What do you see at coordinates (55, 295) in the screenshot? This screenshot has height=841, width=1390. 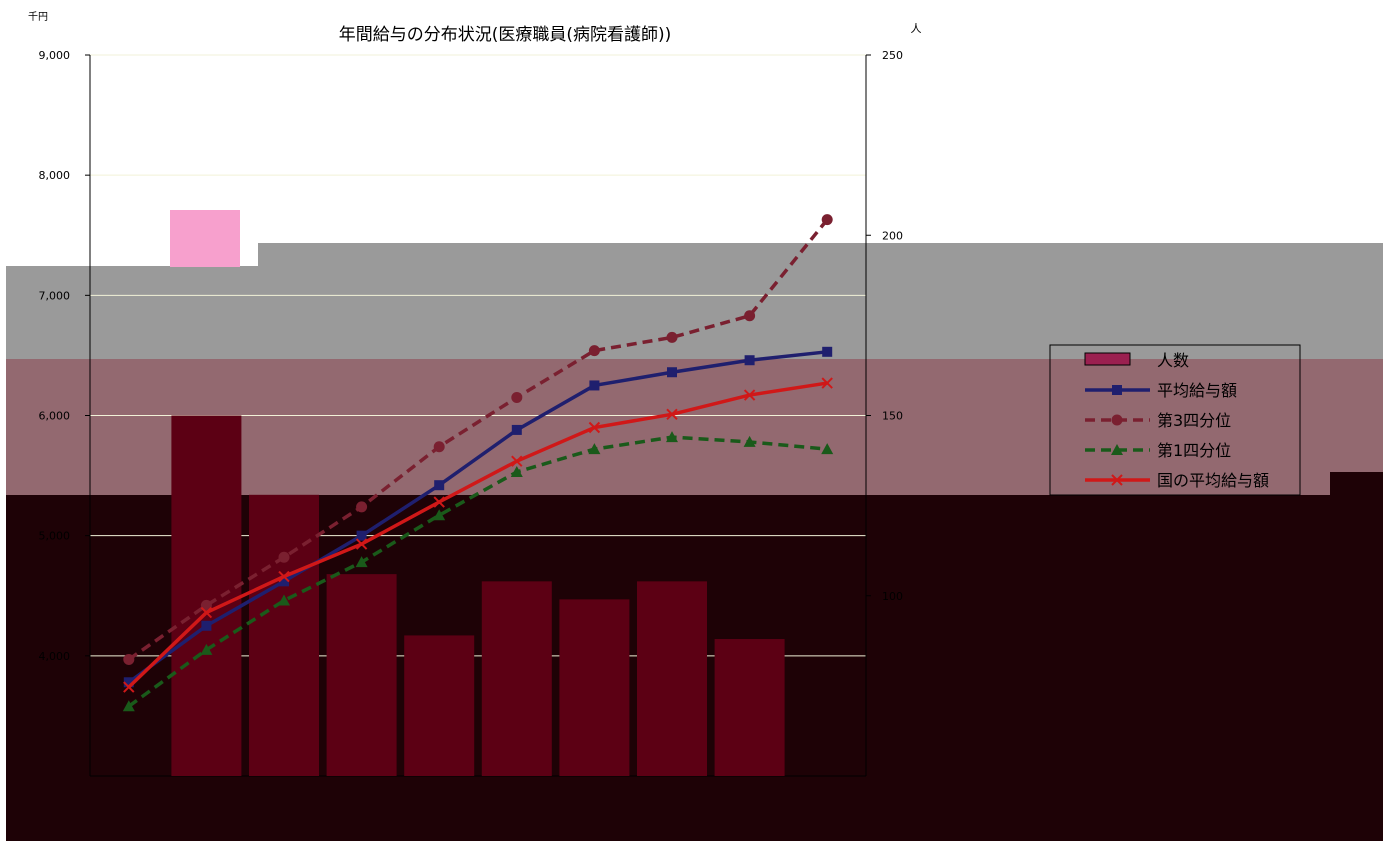 I see `left-tick-label: 7,000` at bounding box center [55, 295].